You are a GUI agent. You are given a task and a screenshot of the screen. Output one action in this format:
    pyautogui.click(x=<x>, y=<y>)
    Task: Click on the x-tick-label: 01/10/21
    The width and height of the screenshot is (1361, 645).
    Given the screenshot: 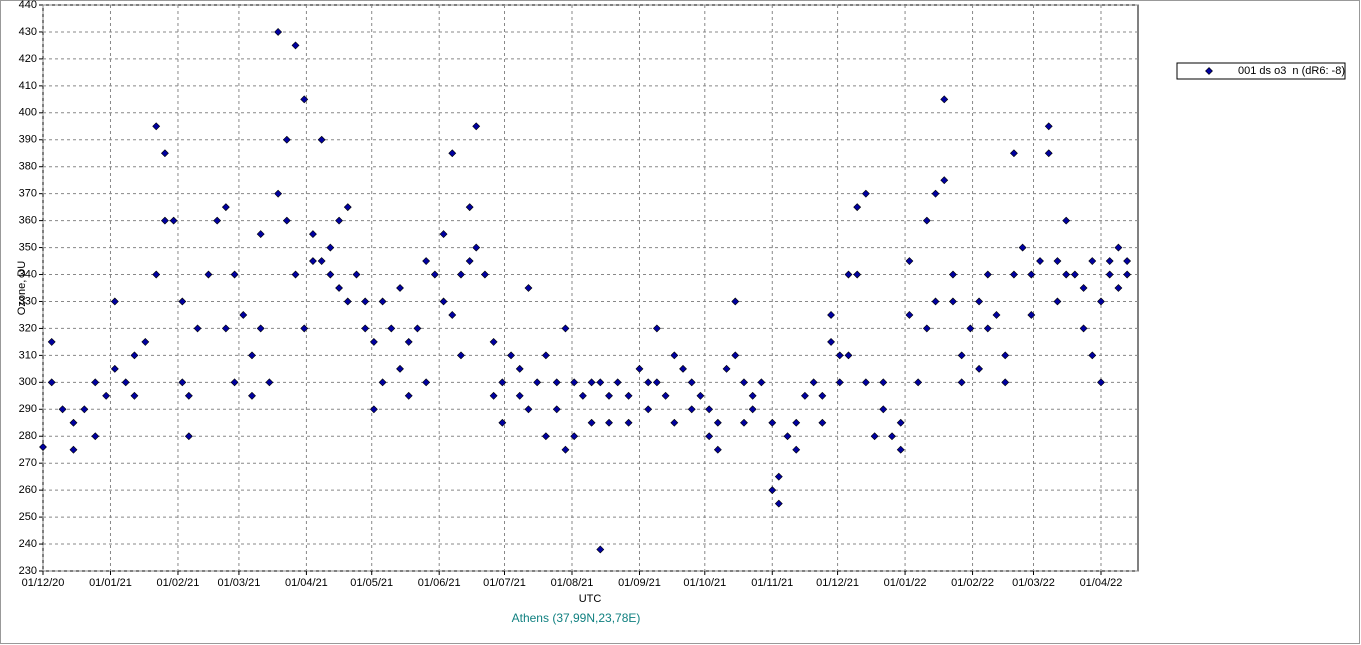 What is the action you would take?
    pyautogui.click(x=704, y=583)
    